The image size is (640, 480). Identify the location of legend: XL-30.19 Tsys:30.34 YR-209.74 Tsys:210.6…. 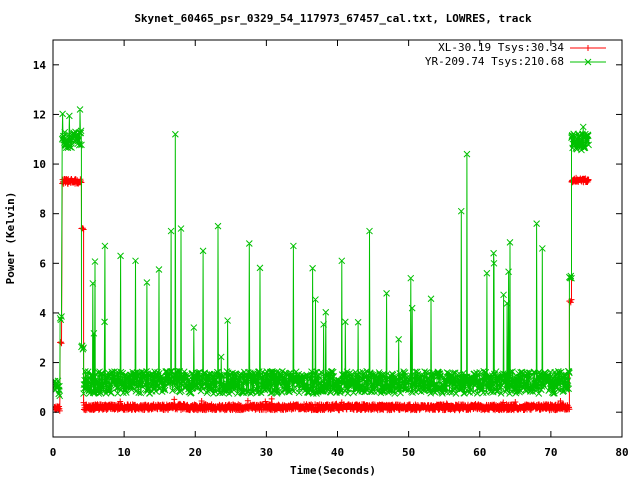
(515, 54).